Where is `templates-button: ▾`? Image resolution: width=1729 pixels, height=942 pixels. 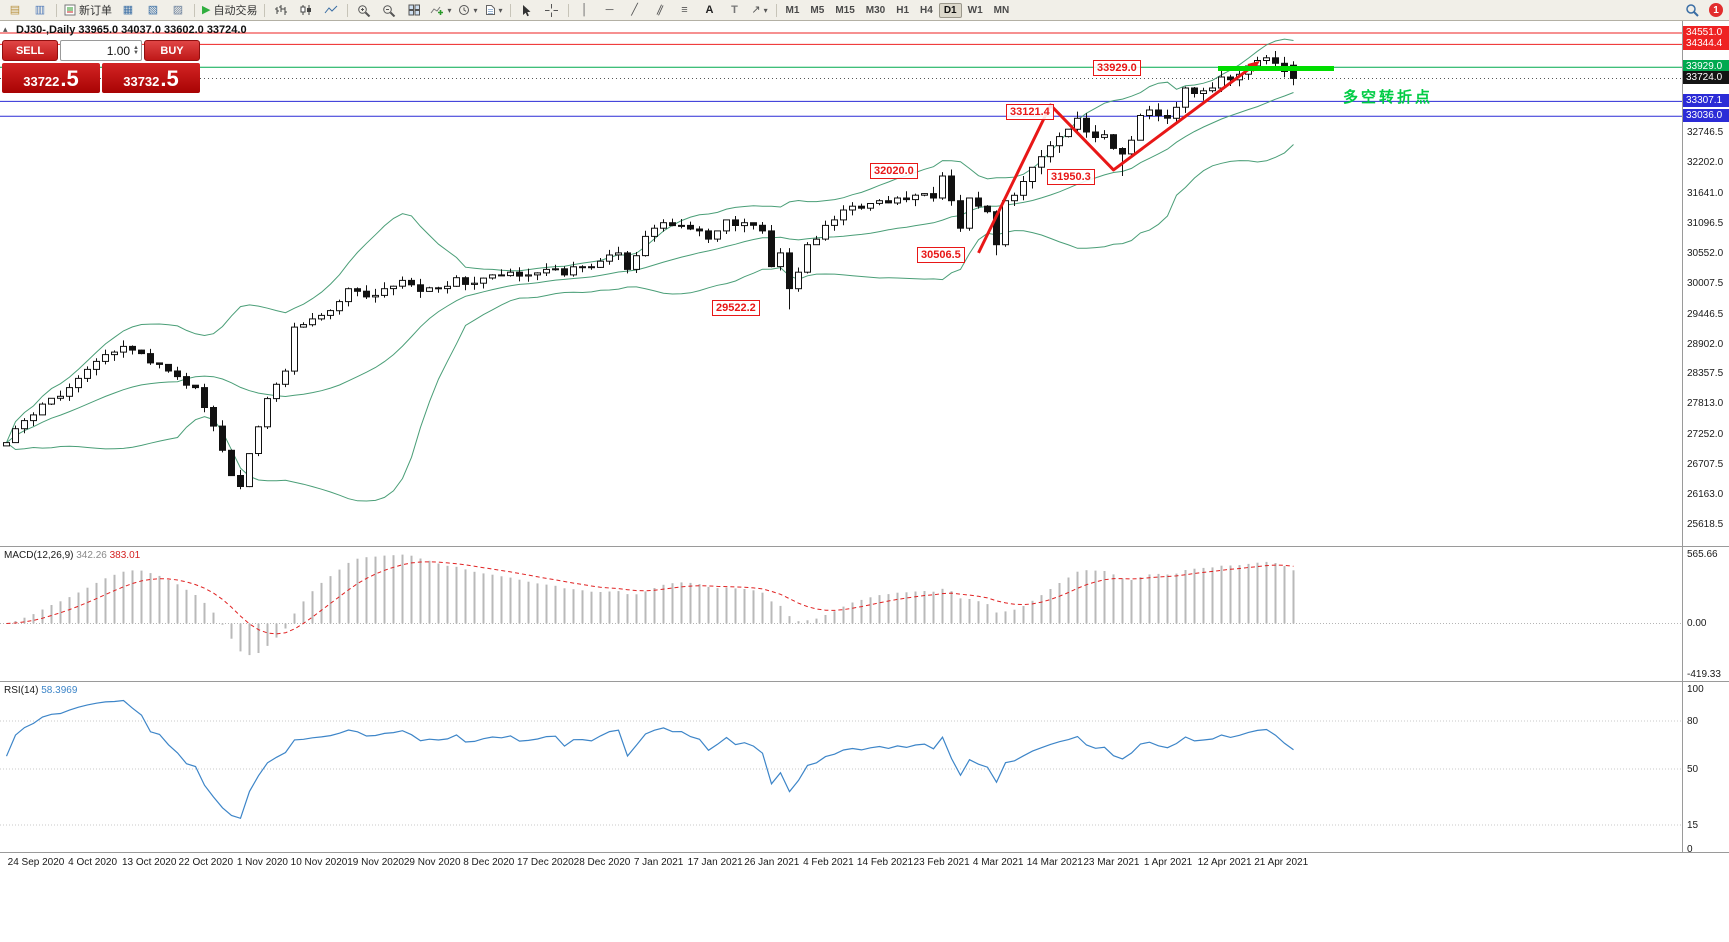 templates-button: ▾ is located at coordinates (494, 10).